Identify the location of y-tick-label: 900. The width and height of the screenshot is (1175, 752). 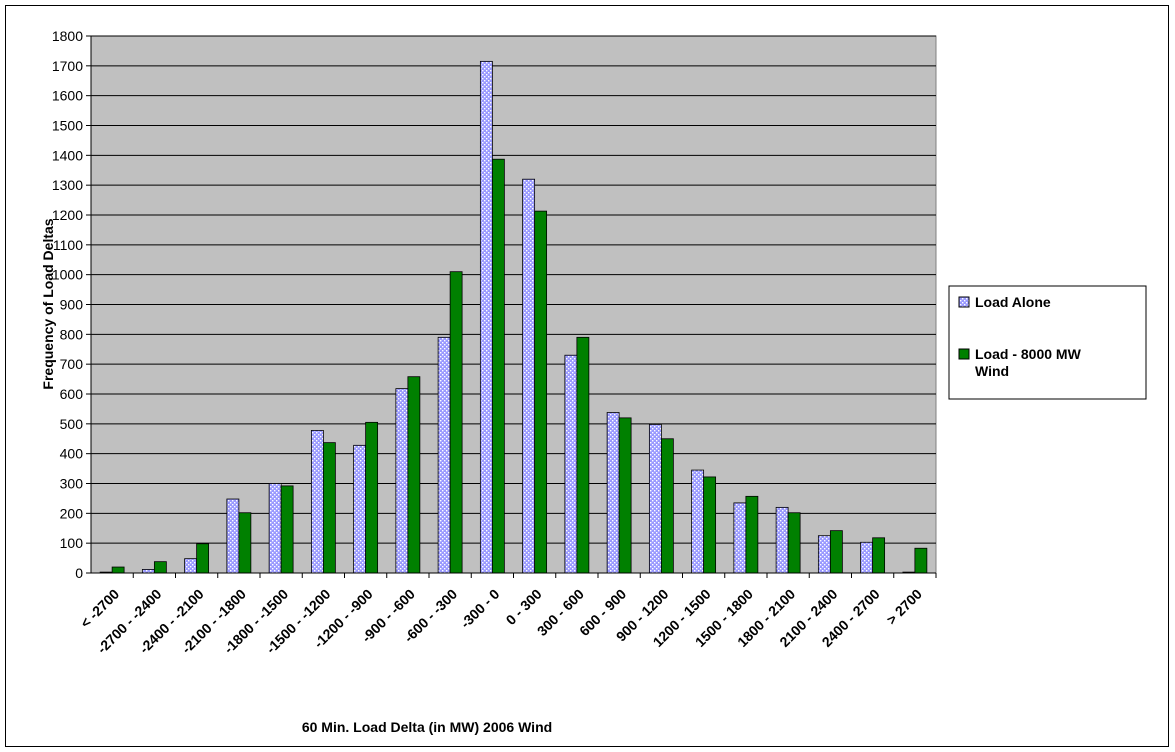
(72, 305).